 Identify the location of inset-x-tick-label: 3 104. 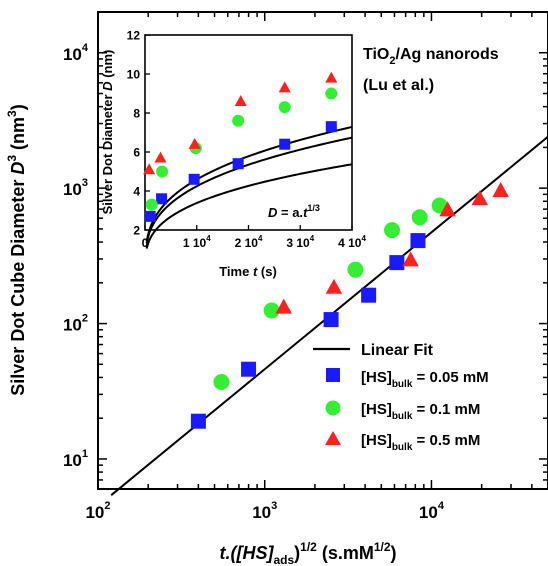
(300, 242).